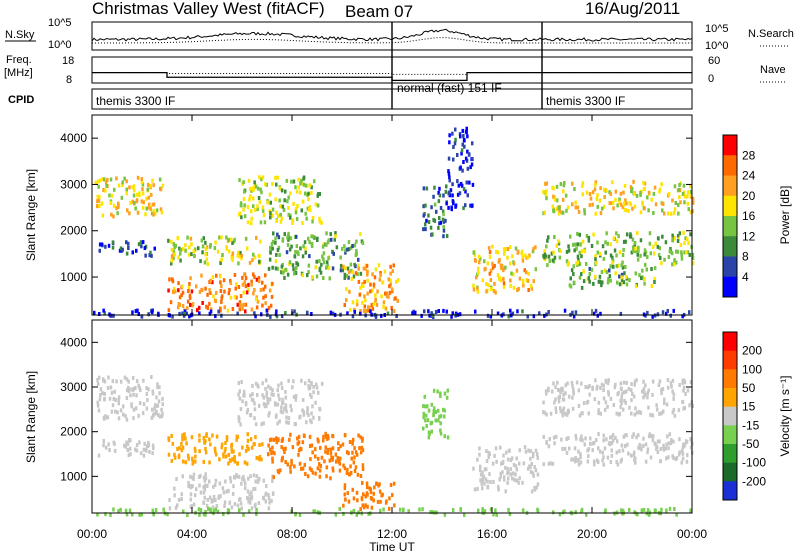  What do you see at coordinates (21, 100) in the screenshot?
I see `cpid-label: CPID` at bounding box center [21, 100].